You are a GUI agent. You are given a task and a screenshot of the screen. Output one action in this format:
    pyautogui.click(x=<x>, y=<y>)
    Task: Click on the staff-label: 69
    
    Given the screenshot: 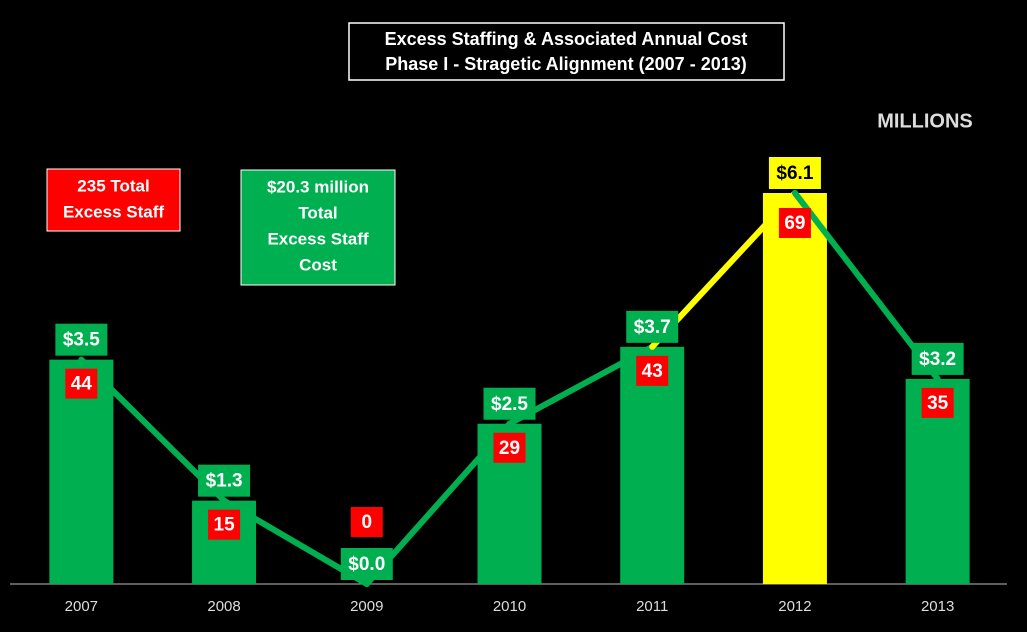 What is the action you would take?
    pyautogui.click(x=794, y=223)
    